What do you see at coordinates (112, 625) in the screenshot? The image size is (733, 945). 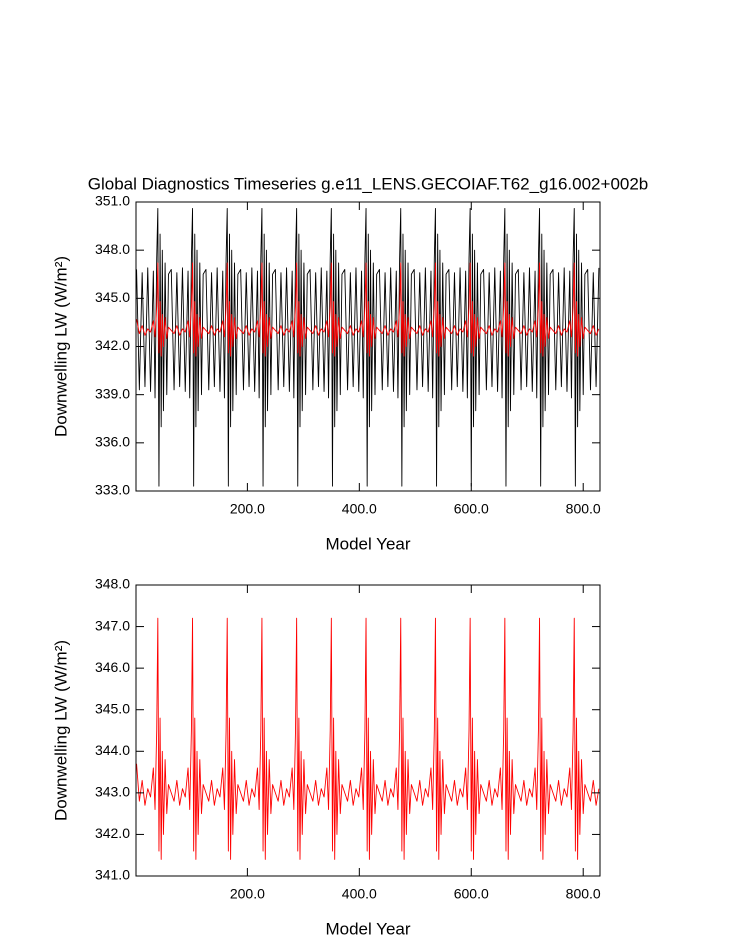 I see `y-tick-label: 347.0` at bounding box center [112, 625].